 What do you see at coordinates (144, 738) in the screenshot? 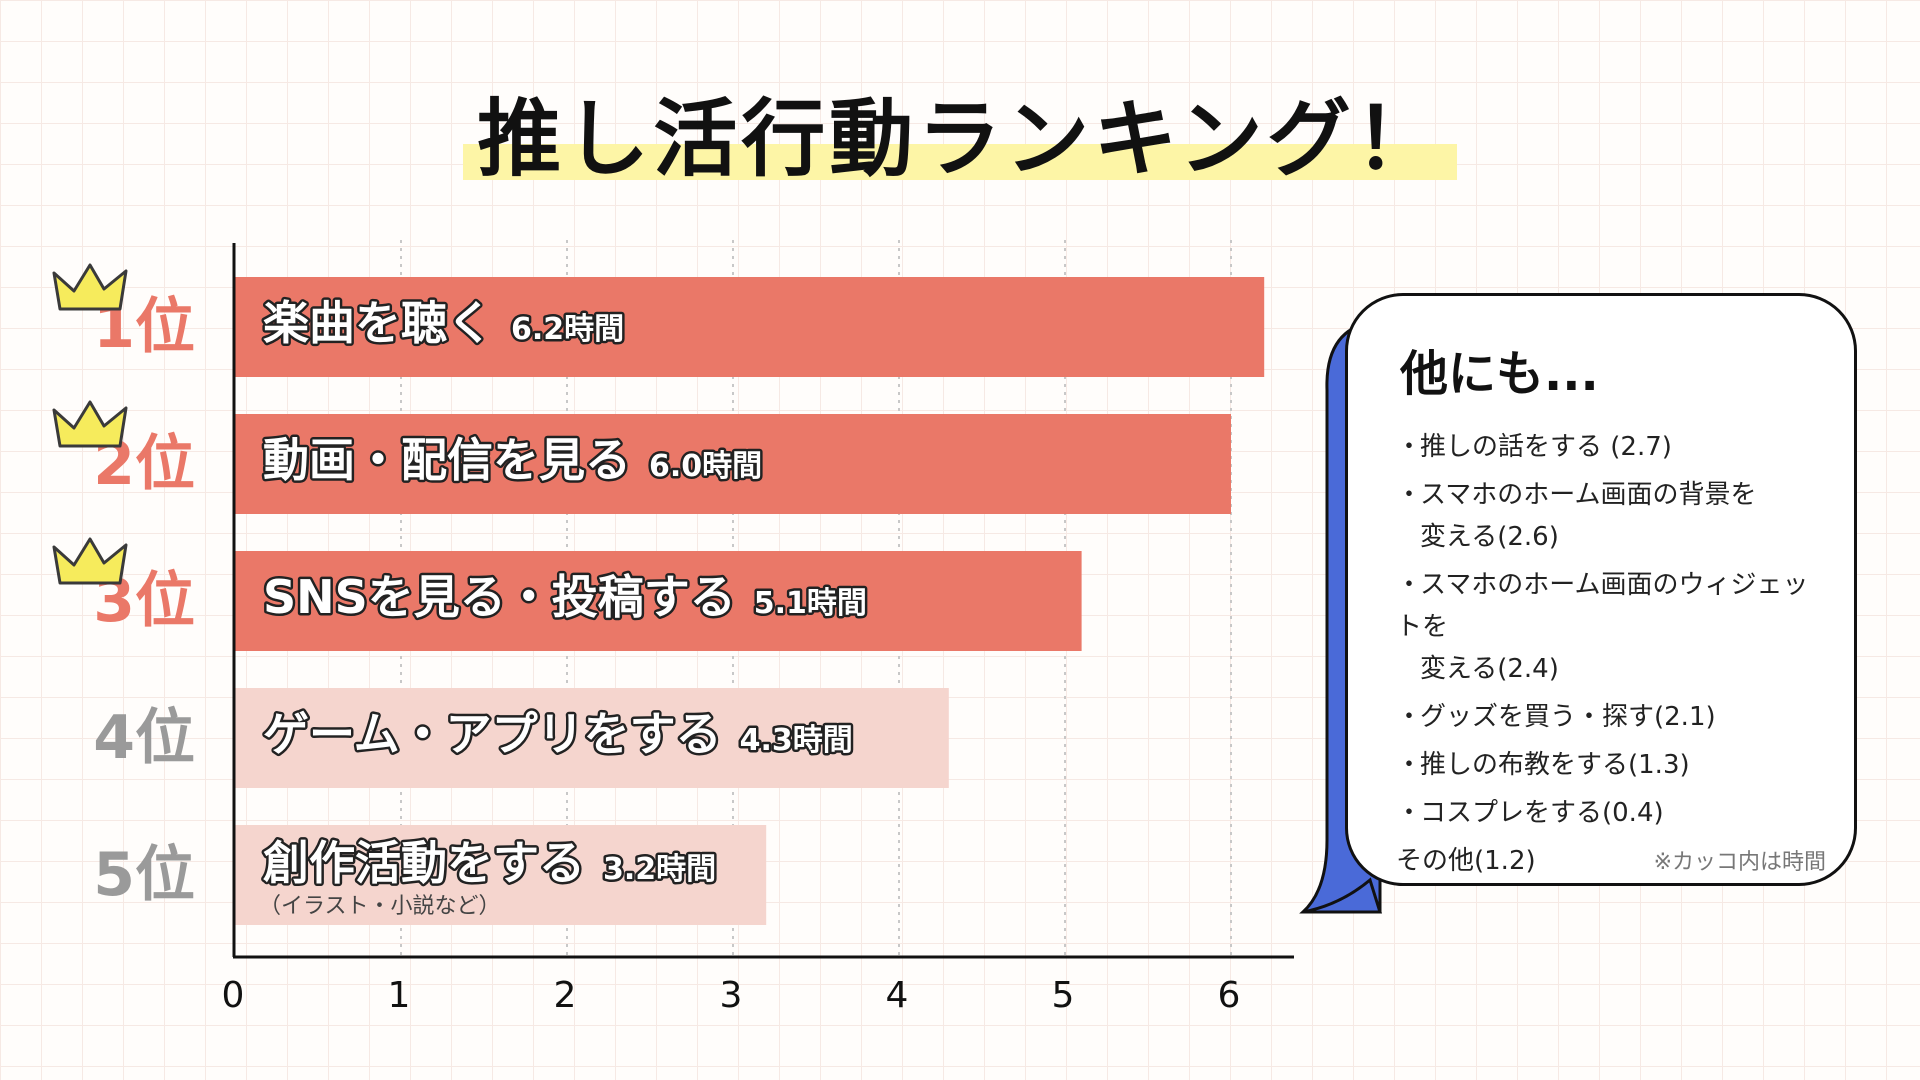
I see `rank-label-4: 4位` at bounding box center [144, 738].